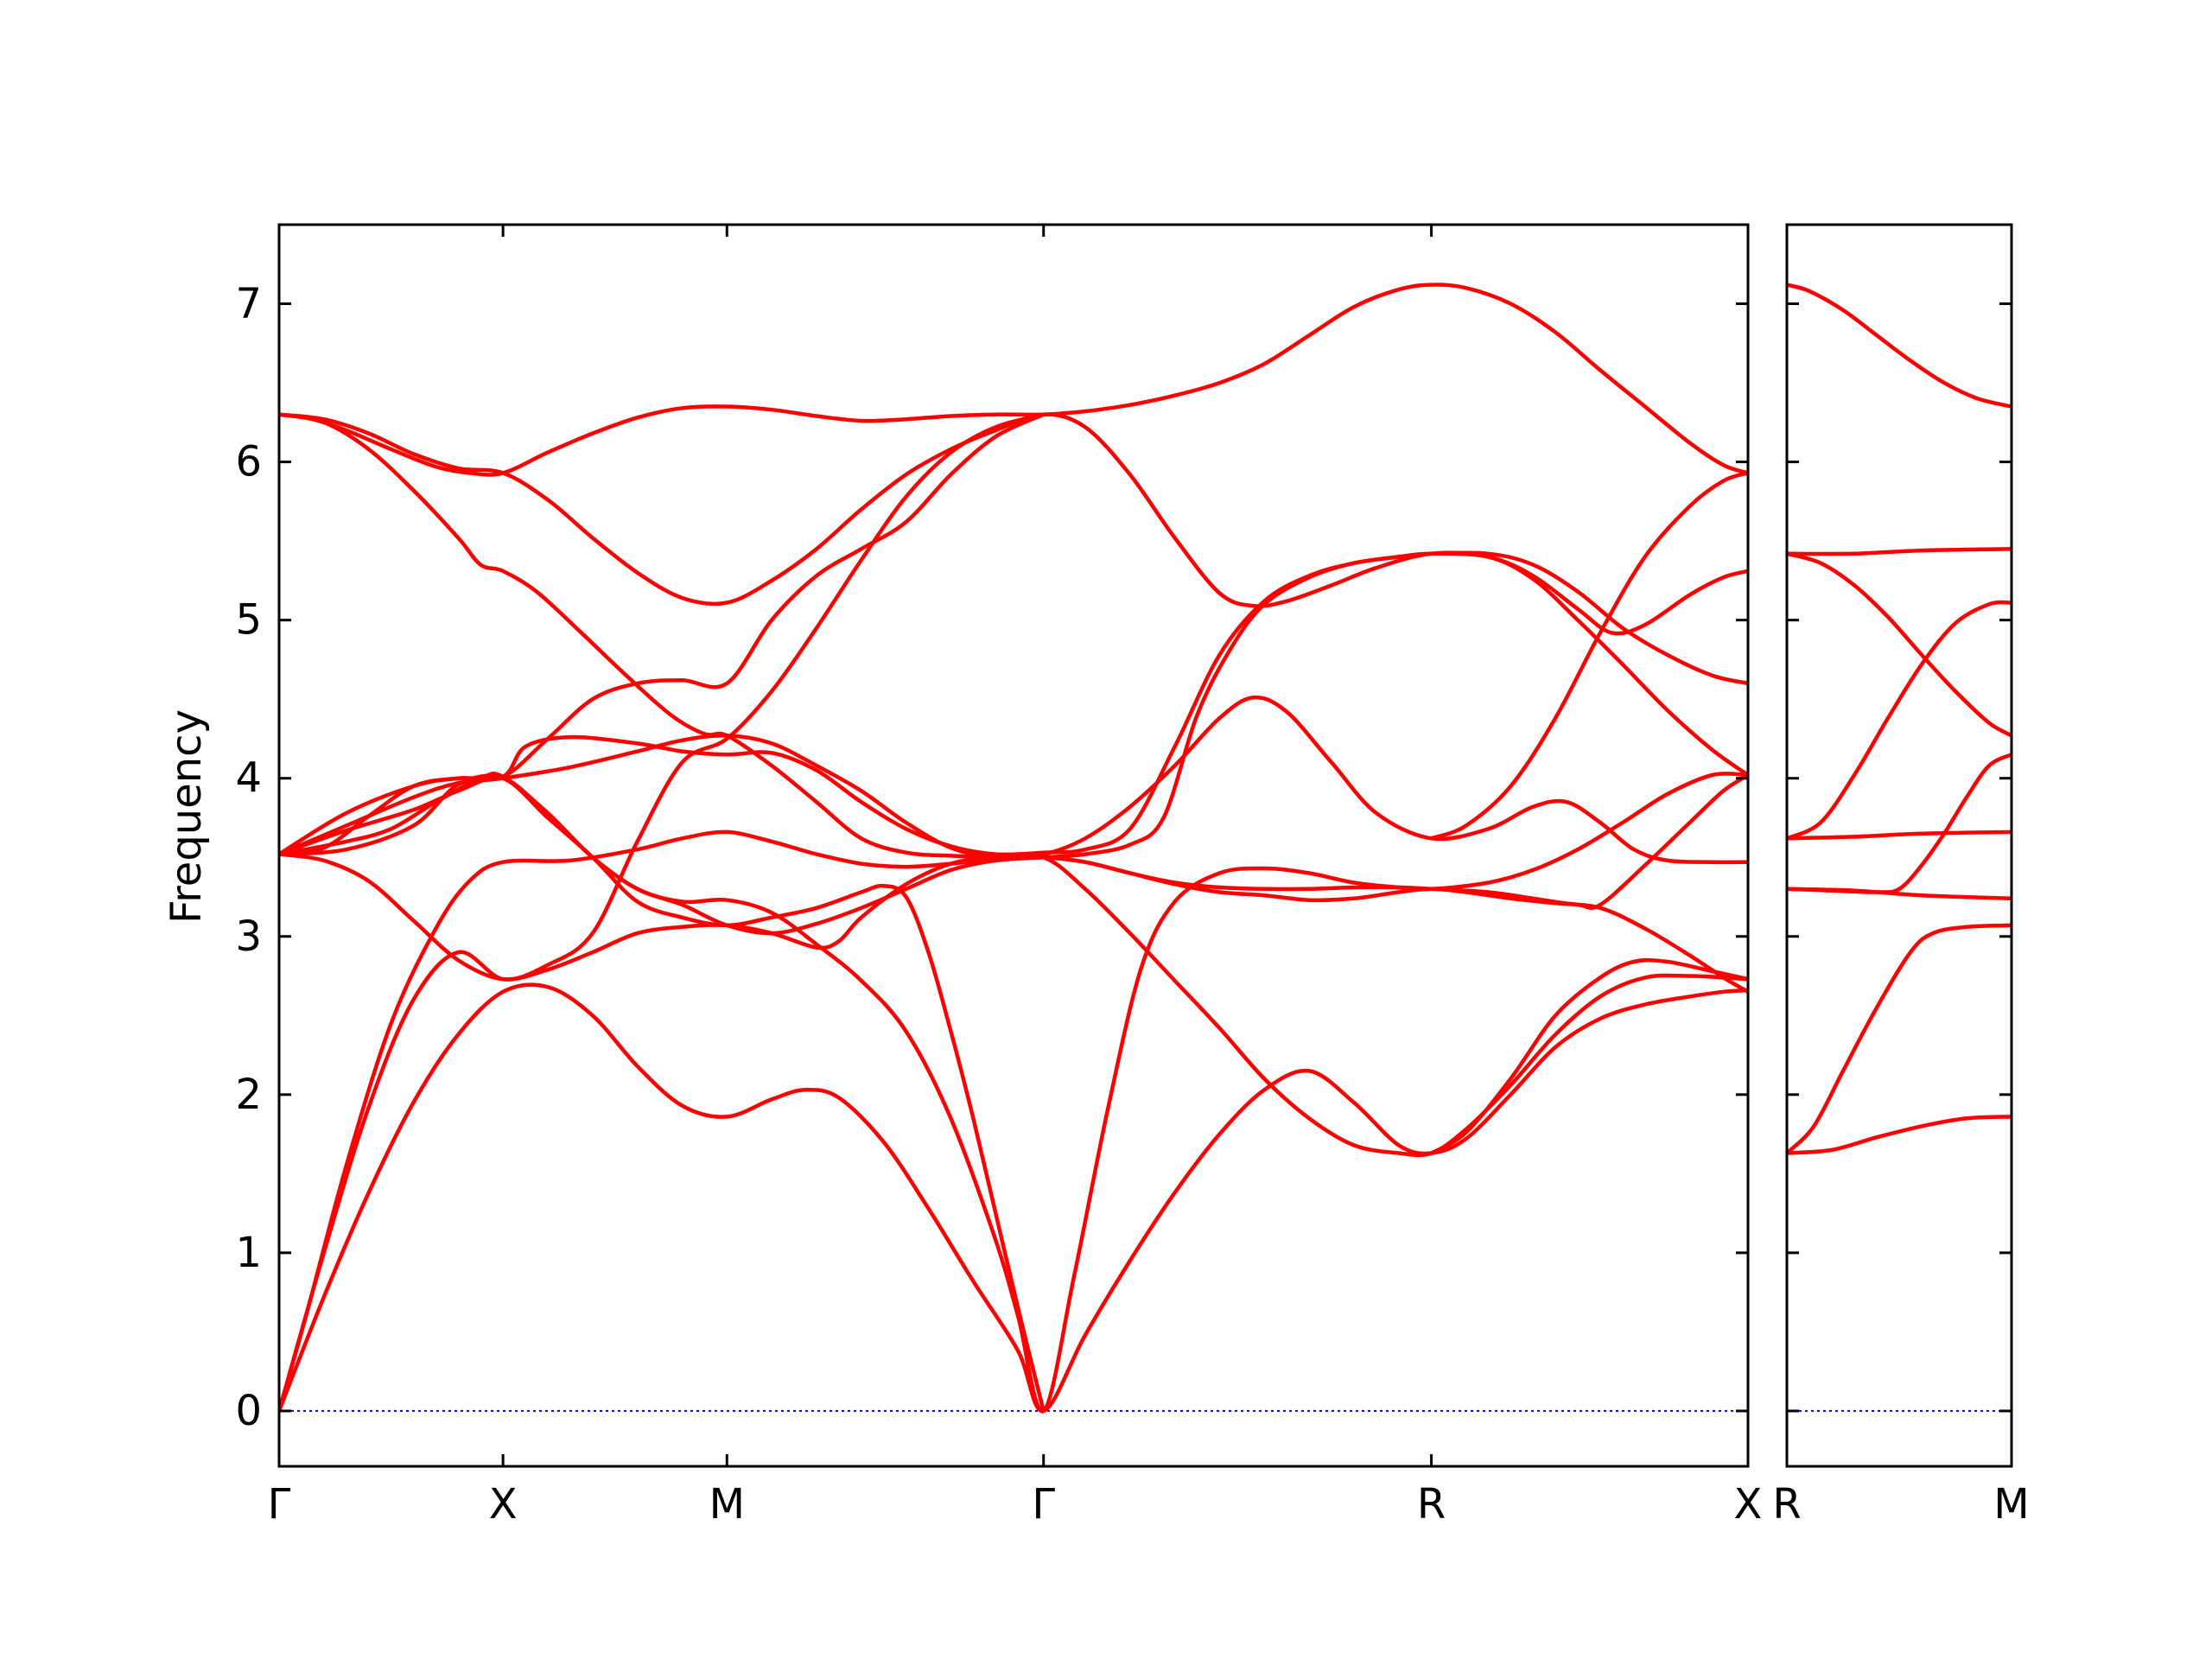 This screenshot has height=1659, width=2212. Describe the element at coordinates (248, 778) in the screenshot. I see `y-tick-label: 4` at that location.